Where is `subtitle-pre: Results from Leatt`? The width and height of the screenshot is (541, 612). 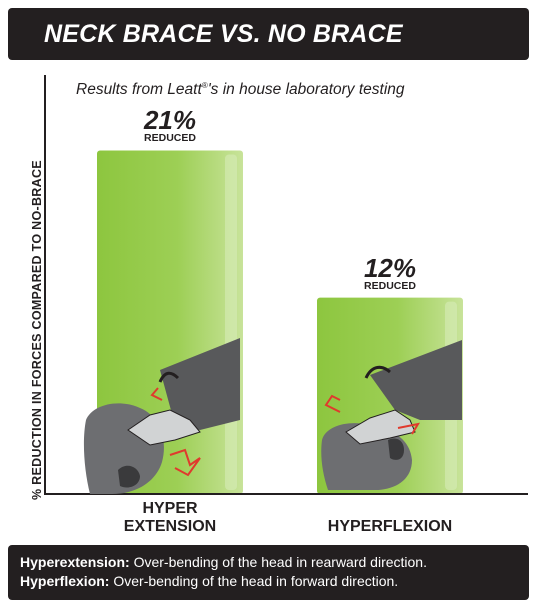
subtitle-pre: Results from Leatt is located at coordinates (139, 90).